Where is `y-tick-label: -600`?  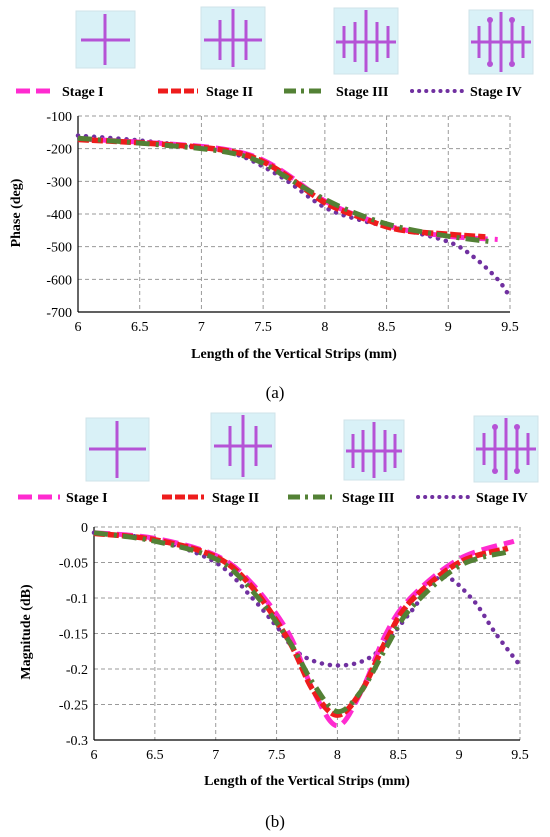 y-tick-label: -600 is located at coordinates (59, 280).